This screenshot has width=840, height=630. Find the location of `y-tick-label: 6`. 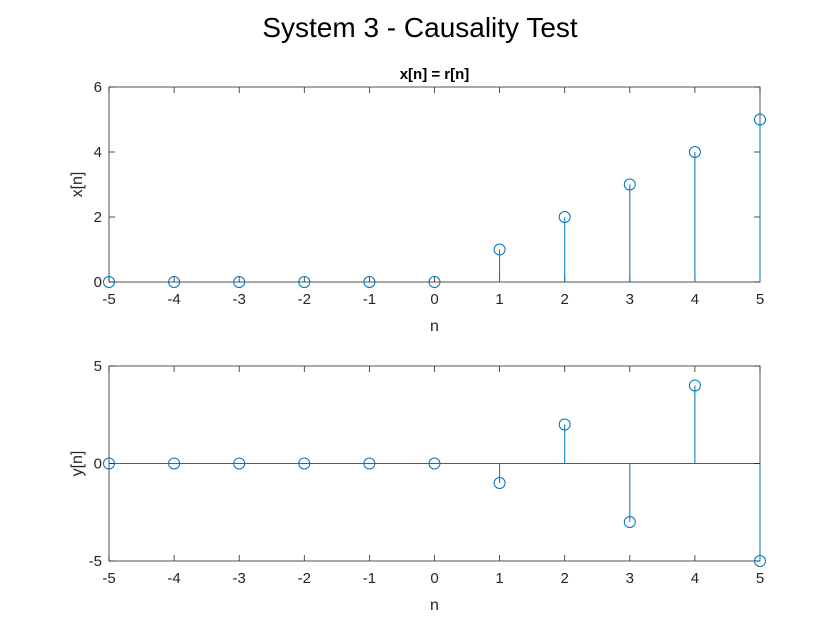

y-tick-label: 6 is located at coordinates (98, 87).